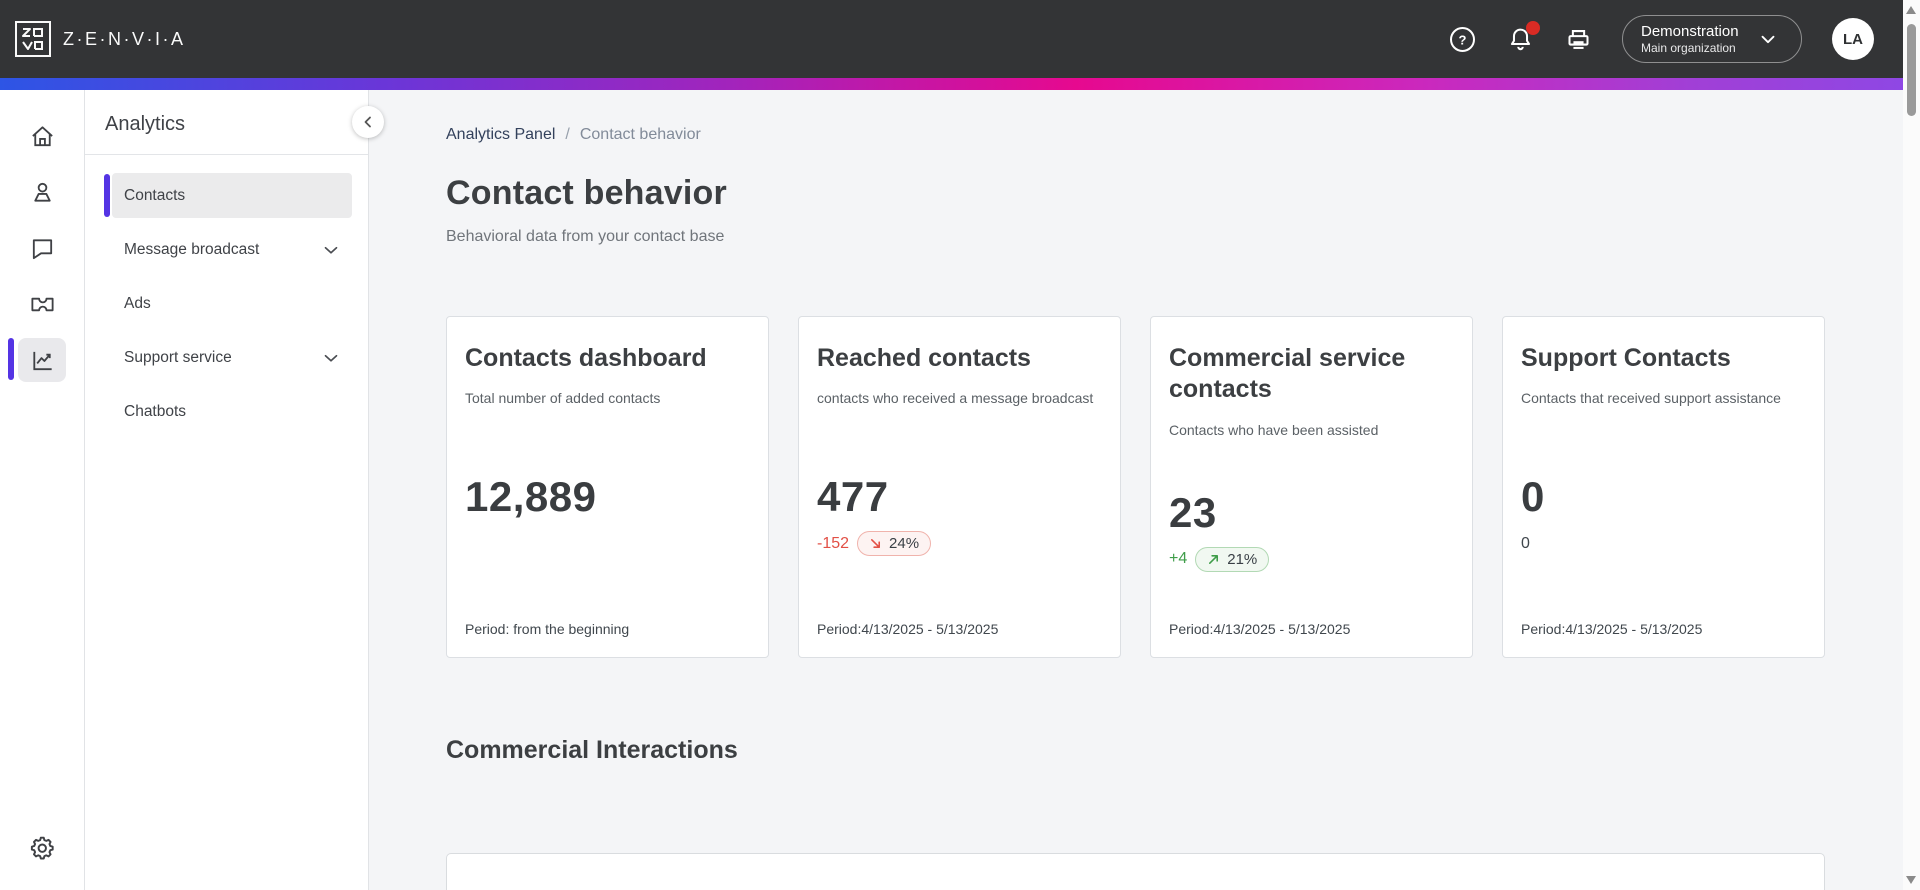  I want to click on card-value: 0, so click(1533, 497).